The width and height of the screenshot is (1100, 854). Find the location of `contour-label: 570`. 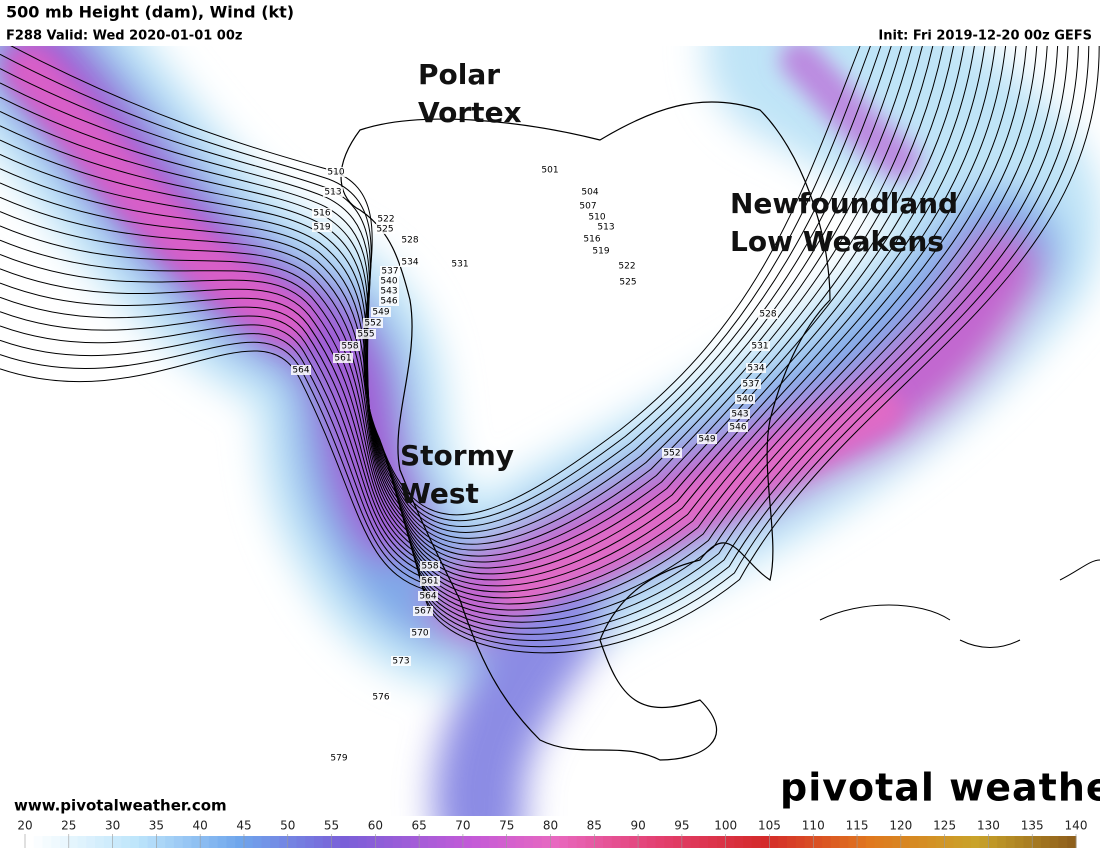

contour-label: 570 is located at coordinates (419, 634).